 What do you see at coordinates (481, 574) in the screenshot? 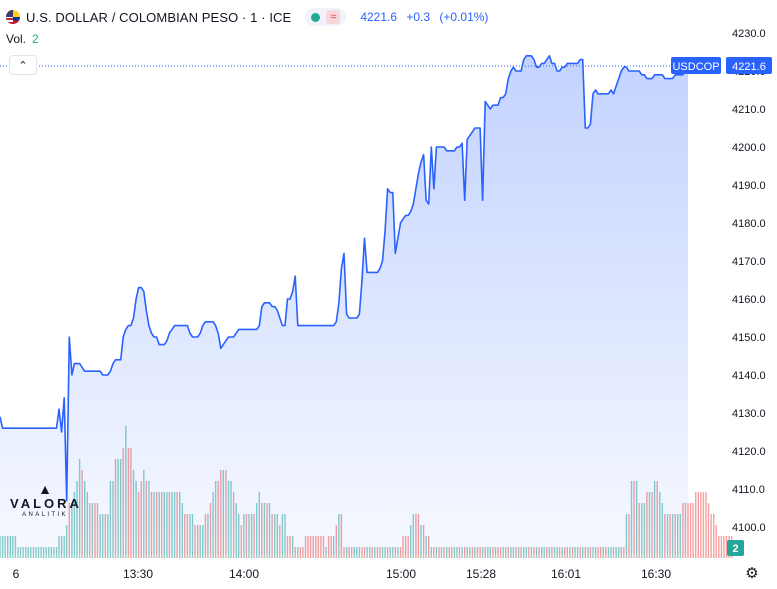
I see `time-tick-label: 15:28` at bounding box center [481, 574].